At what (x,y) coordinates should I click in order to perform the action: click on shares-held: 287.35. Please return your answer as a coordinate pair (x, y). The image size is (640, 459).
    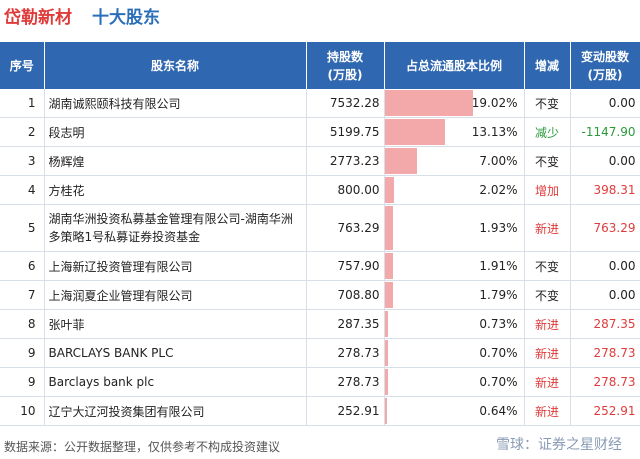
    Looking at the image, I should click on (345, 324).